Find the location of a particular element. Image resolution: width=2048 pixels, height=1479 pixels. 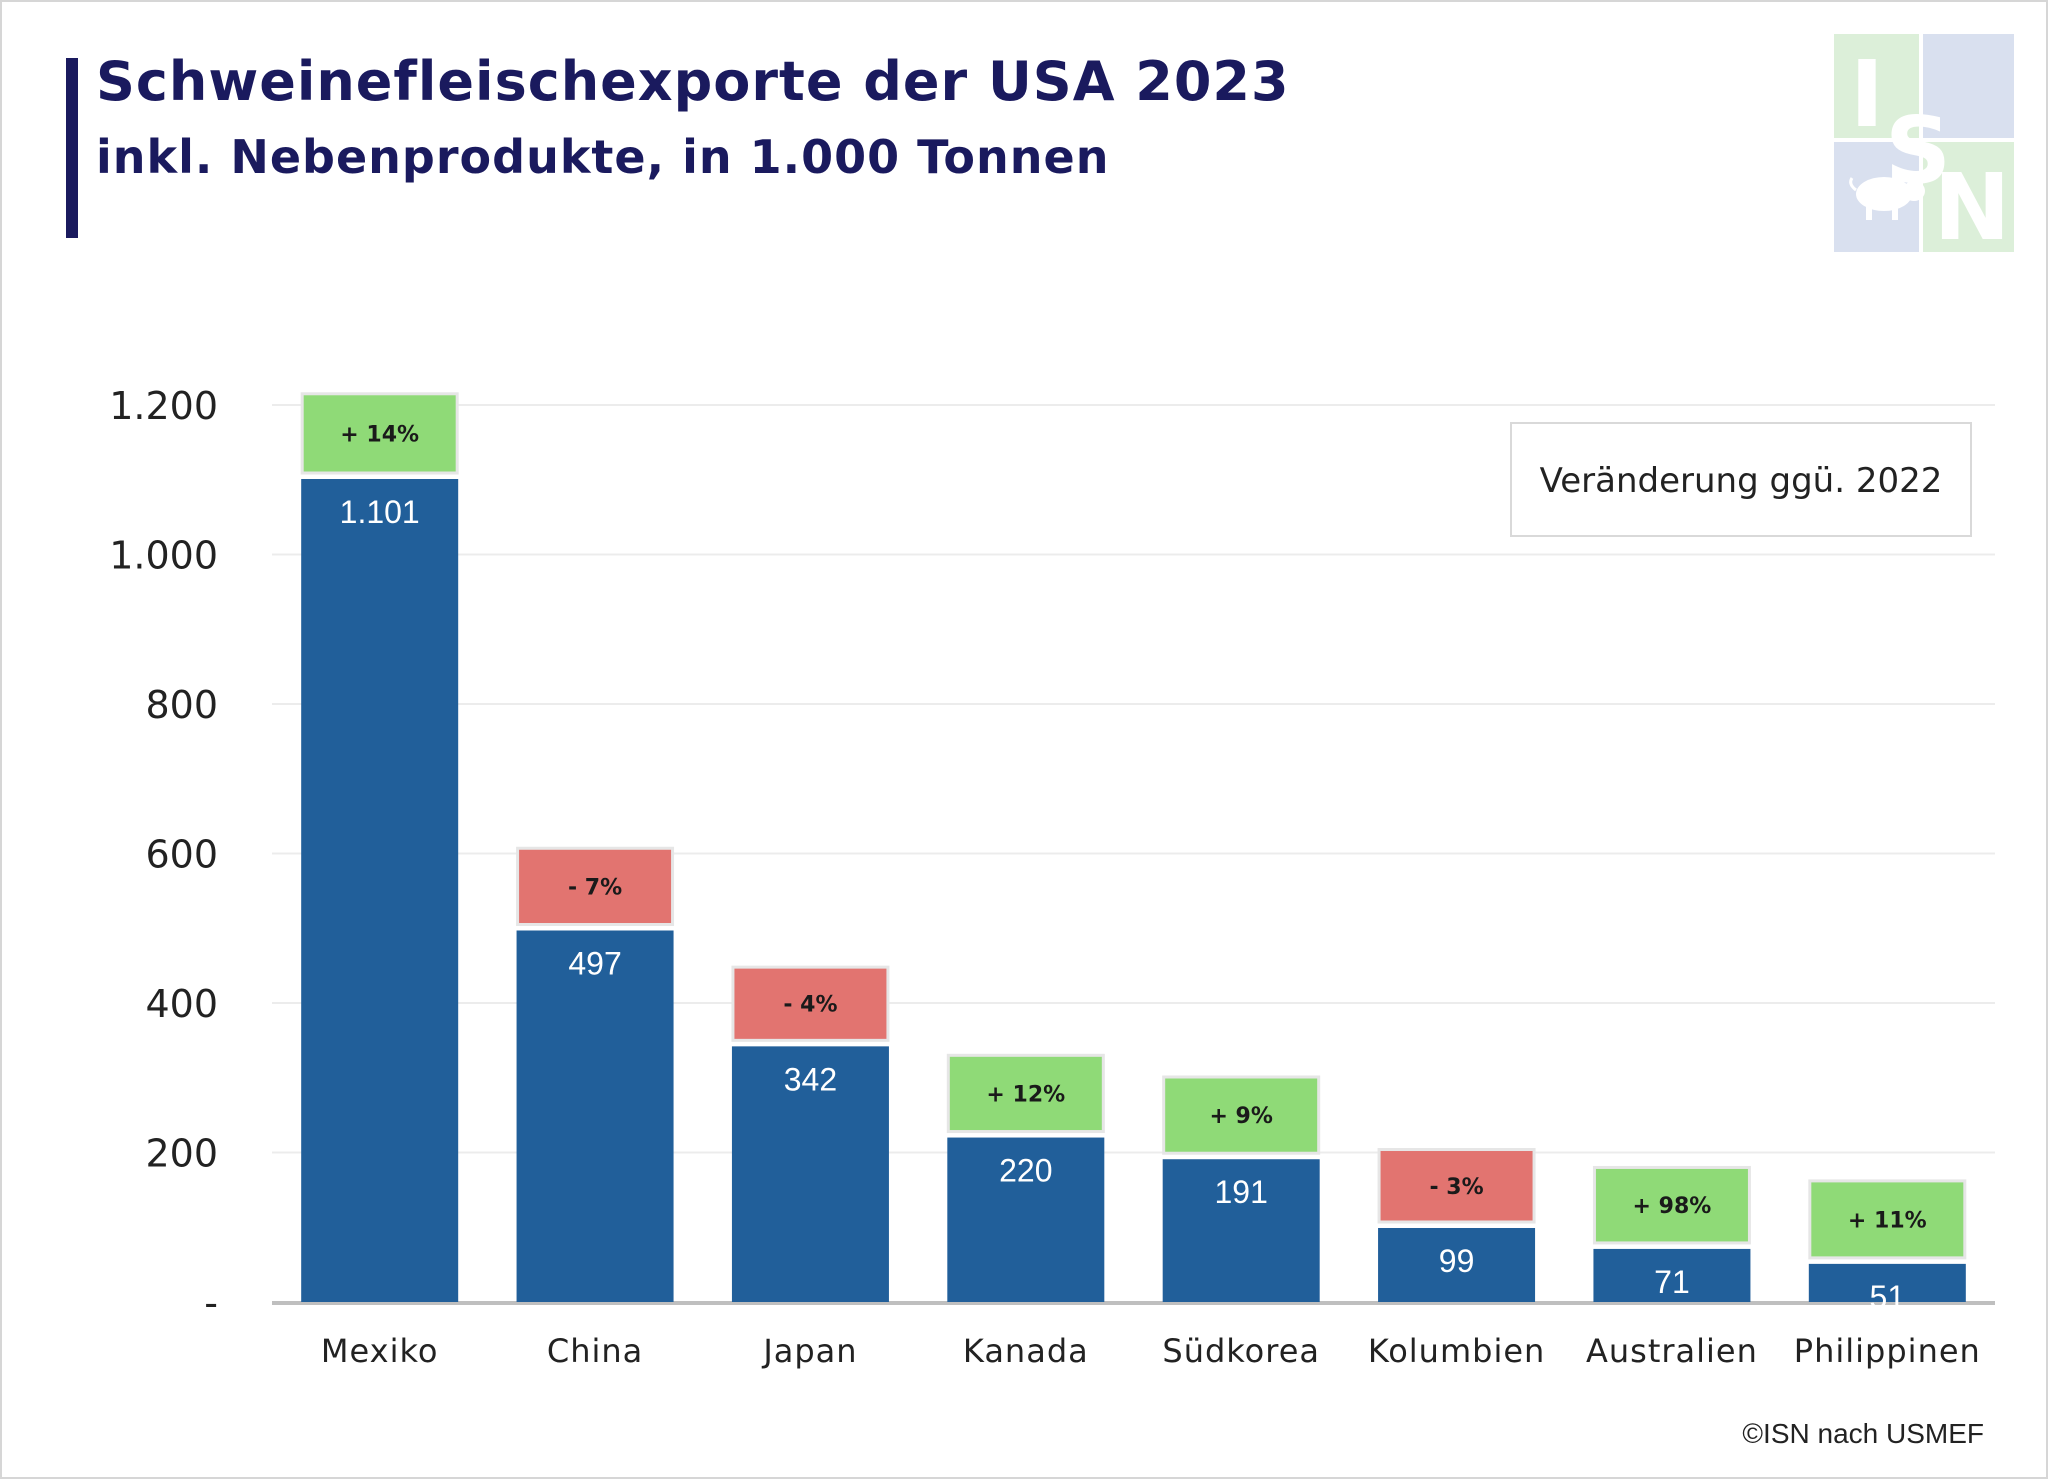

logo-tile-blue-top is located at coordinates (1968, 86).